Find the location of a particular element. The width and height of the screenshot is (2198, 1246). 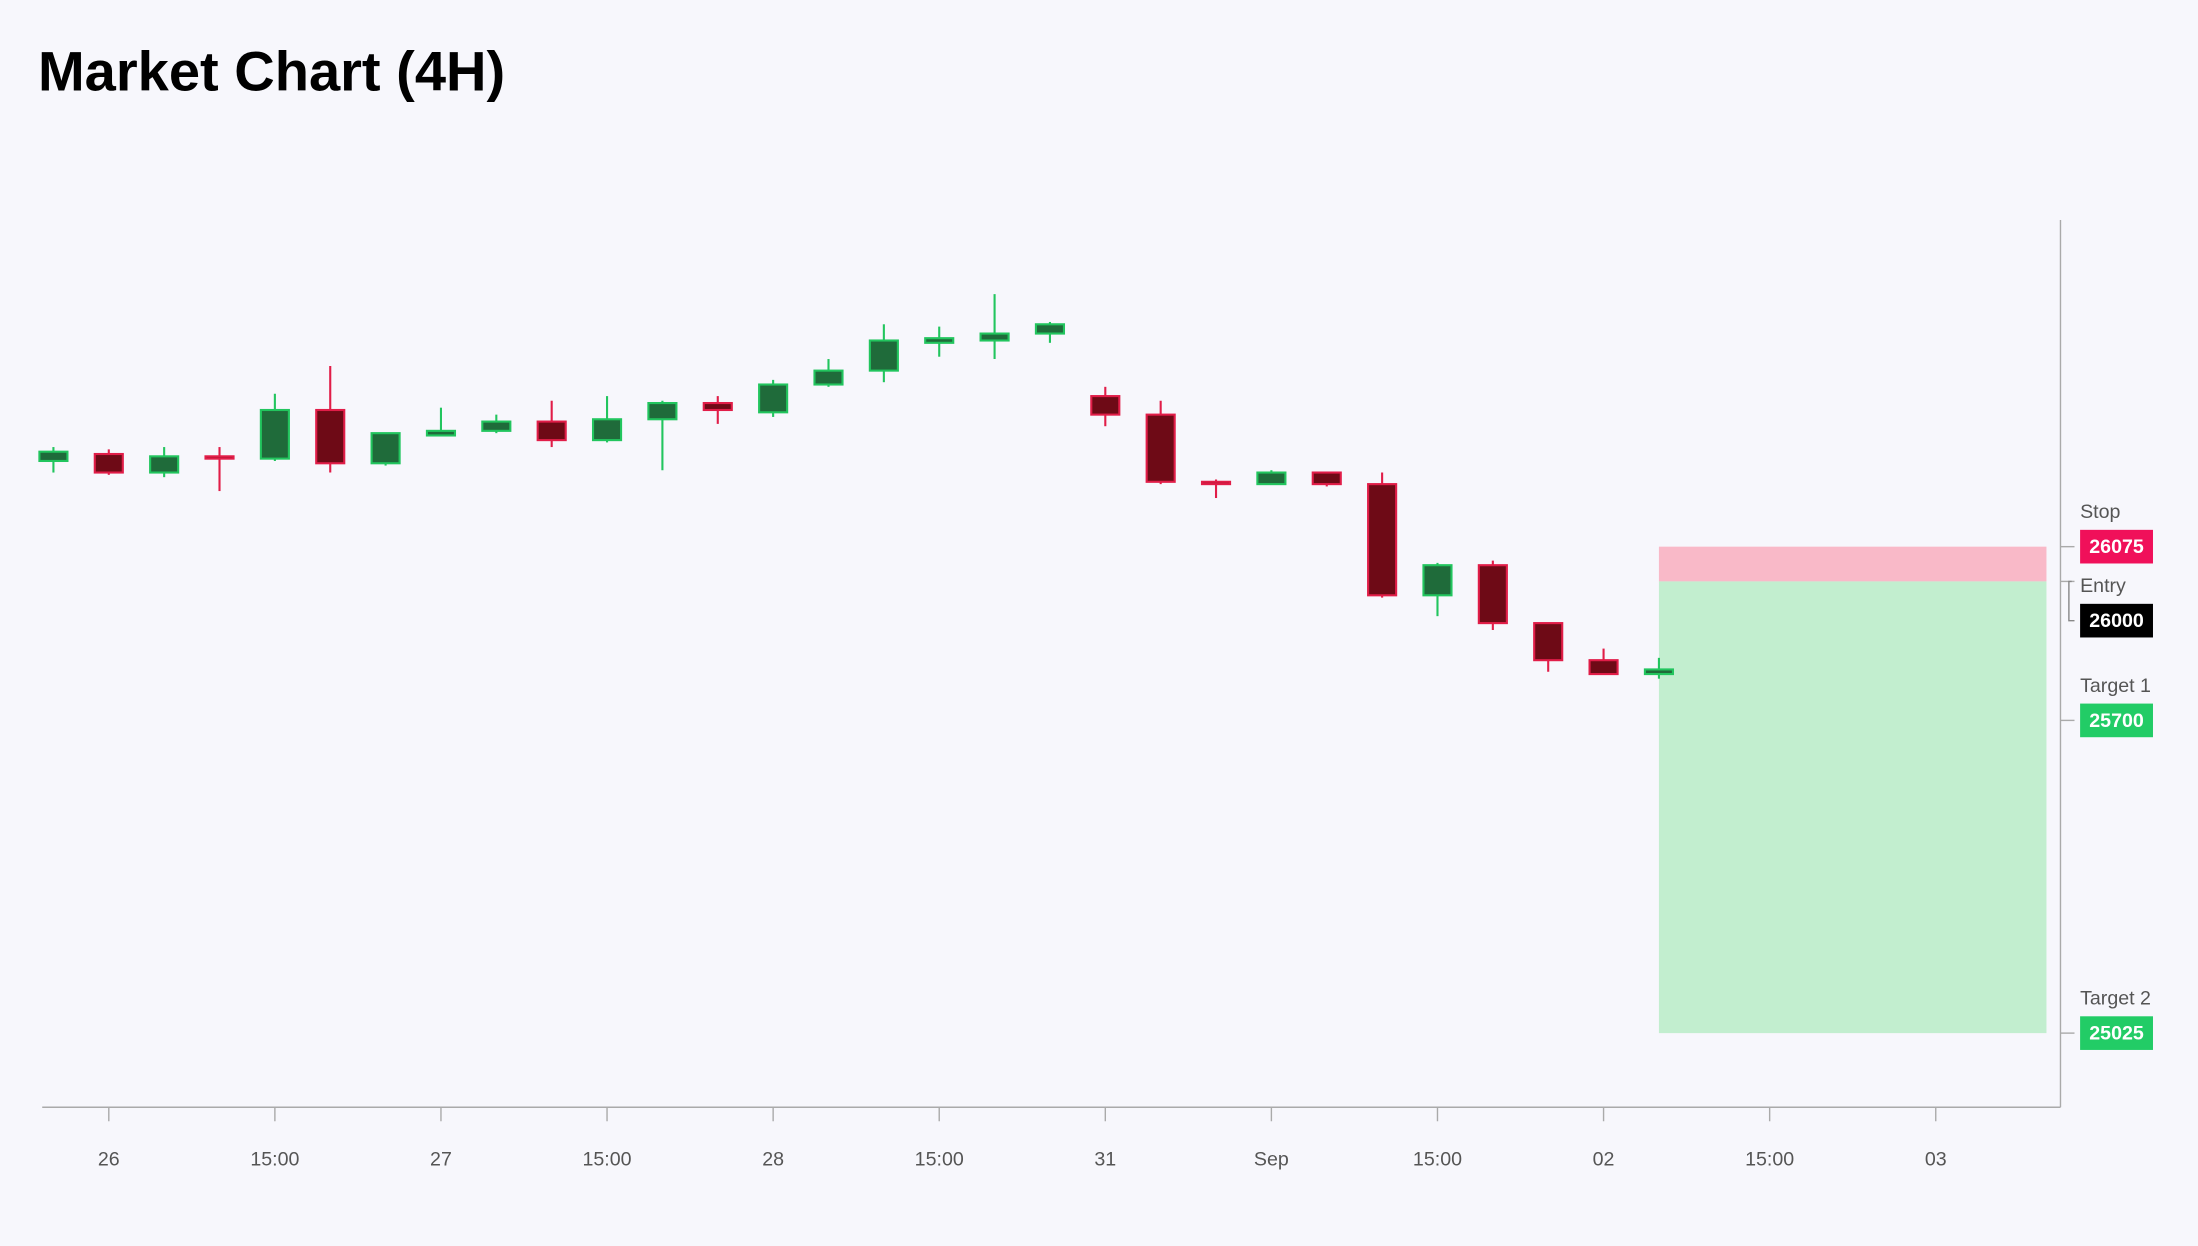

level-name: Target 2 is located at coordinates (2115, 999).